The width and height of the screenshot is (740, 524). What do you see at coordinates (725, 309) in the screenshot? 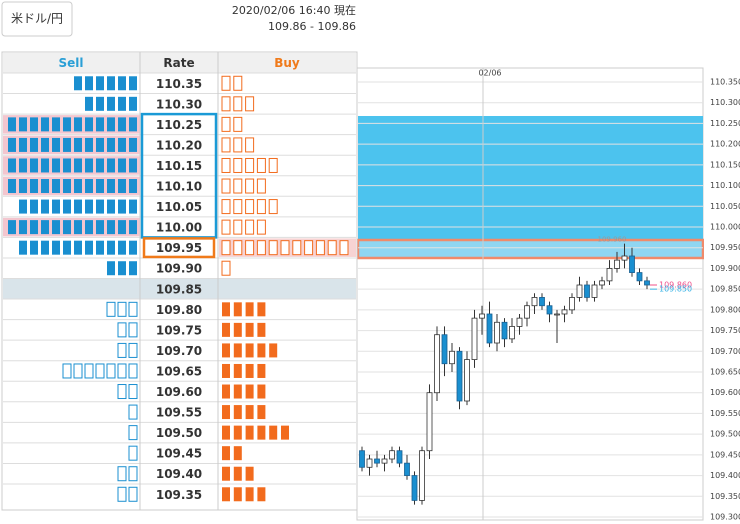
I see `y-tick-label: 109.800` at bounding box center [725, 309].